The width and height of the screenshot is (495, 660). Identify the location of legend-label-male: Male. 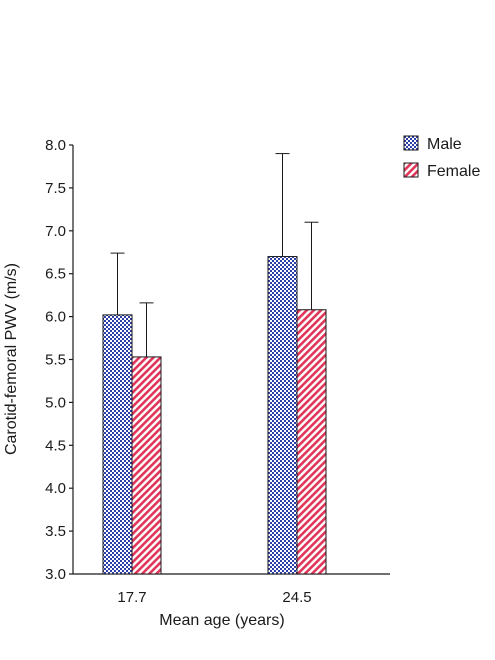
(444, 144).